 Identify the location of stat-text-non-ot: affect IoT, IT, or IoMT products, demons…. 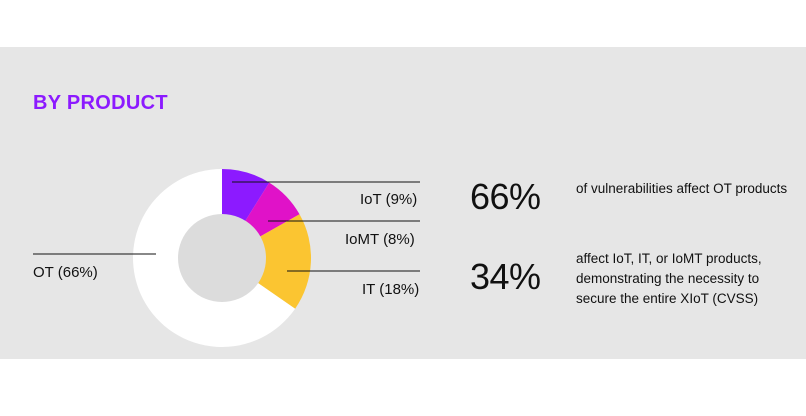
(669, 278).